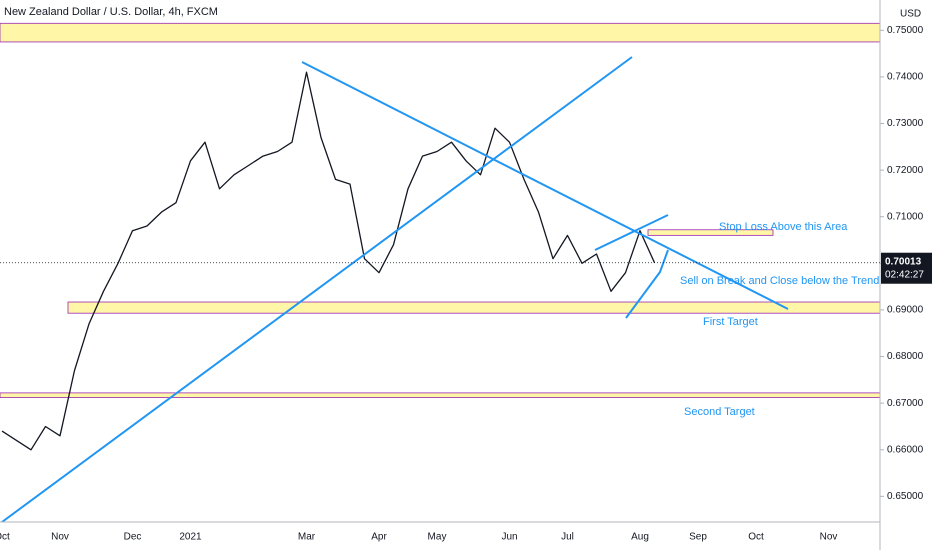  Describe the element at coordinates (133, 537) in the screenshot. I see `x-tick-label: Dec` at that location.